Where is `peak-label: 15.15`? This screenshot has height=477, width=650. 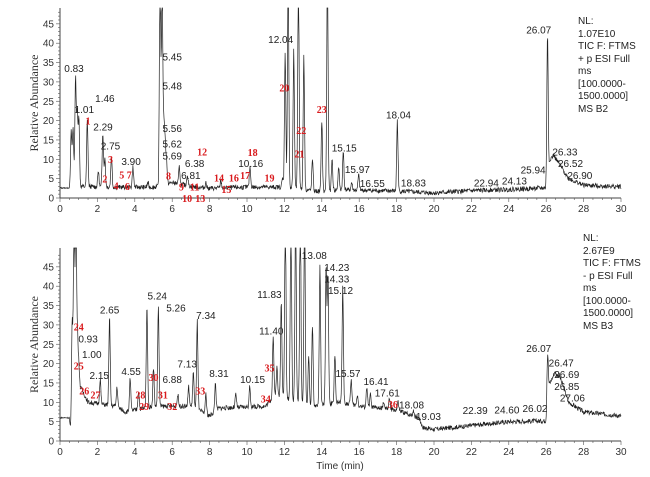 peak-label: 15.15 is located at coordinates (344, 149).